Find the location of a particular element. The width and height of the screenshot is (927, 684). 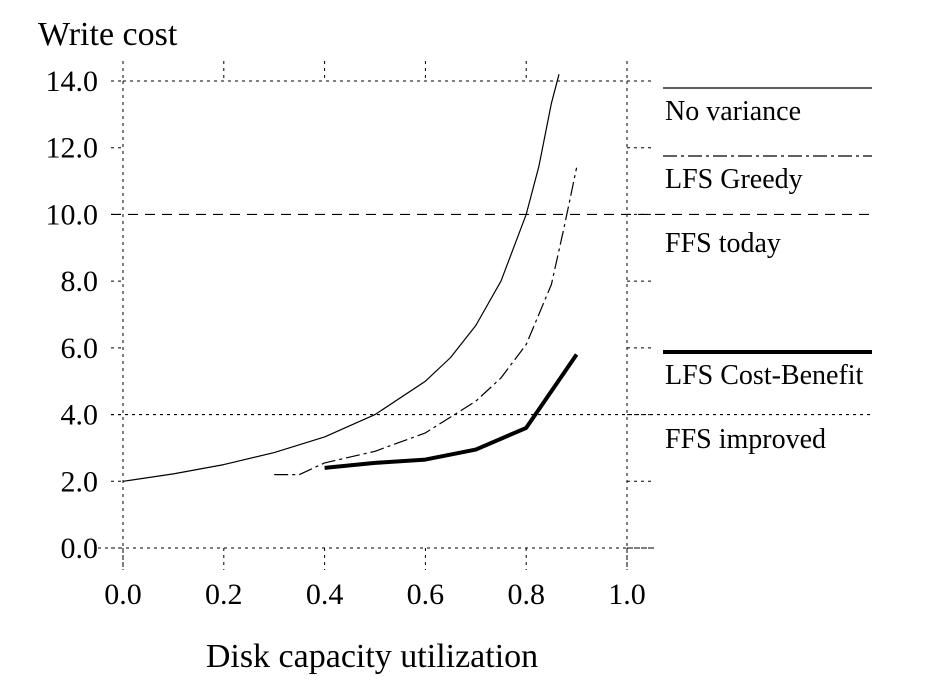

legend-label-ffs-today: FFS today is located at coordinates (723, 243).